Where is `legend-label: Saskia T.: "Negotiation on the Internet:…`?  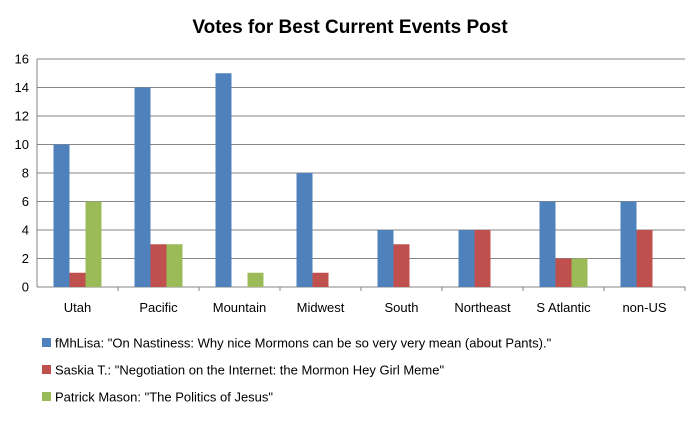 legend-label: Saskia T.: "Negotiation on the Internet:… is located at coordinates (249, 370).